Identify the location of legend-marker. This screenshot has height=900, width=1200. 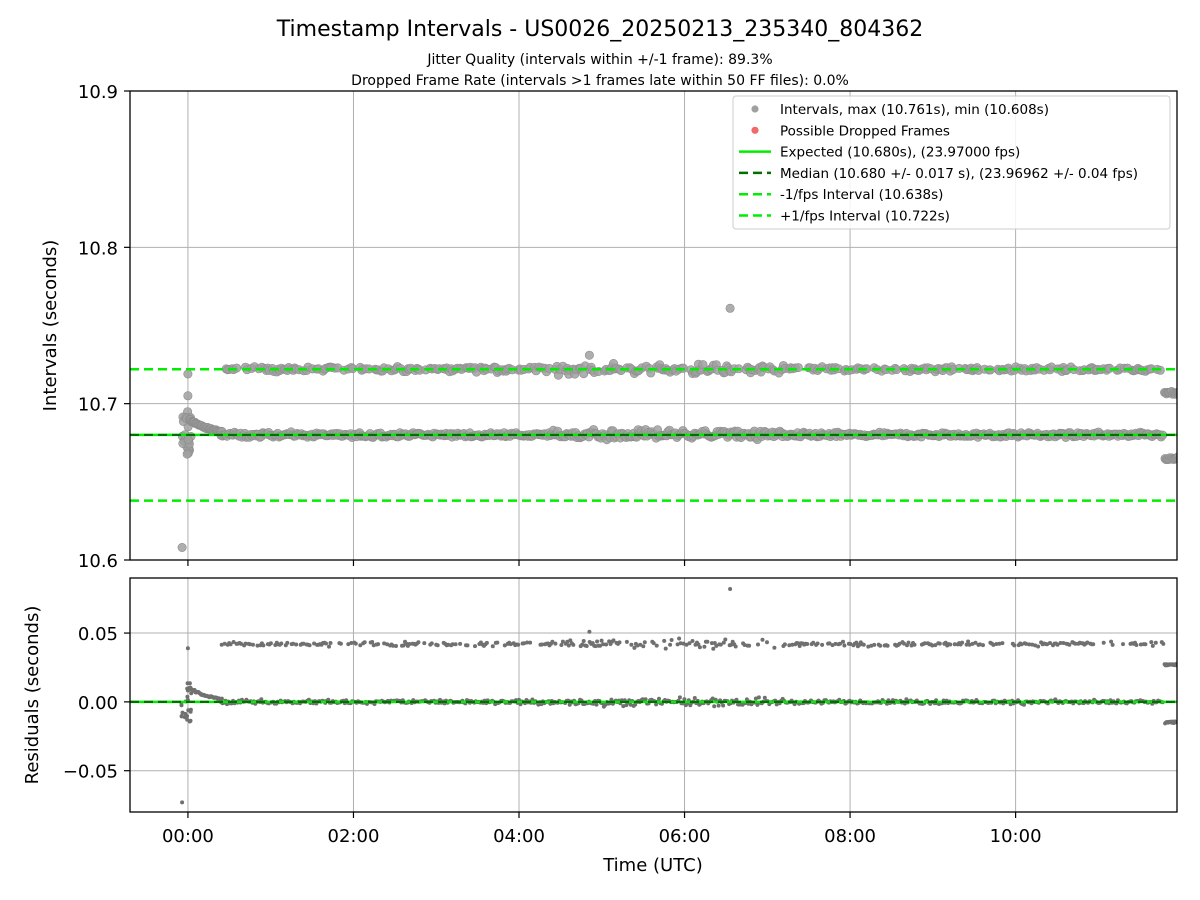
(755, 109).